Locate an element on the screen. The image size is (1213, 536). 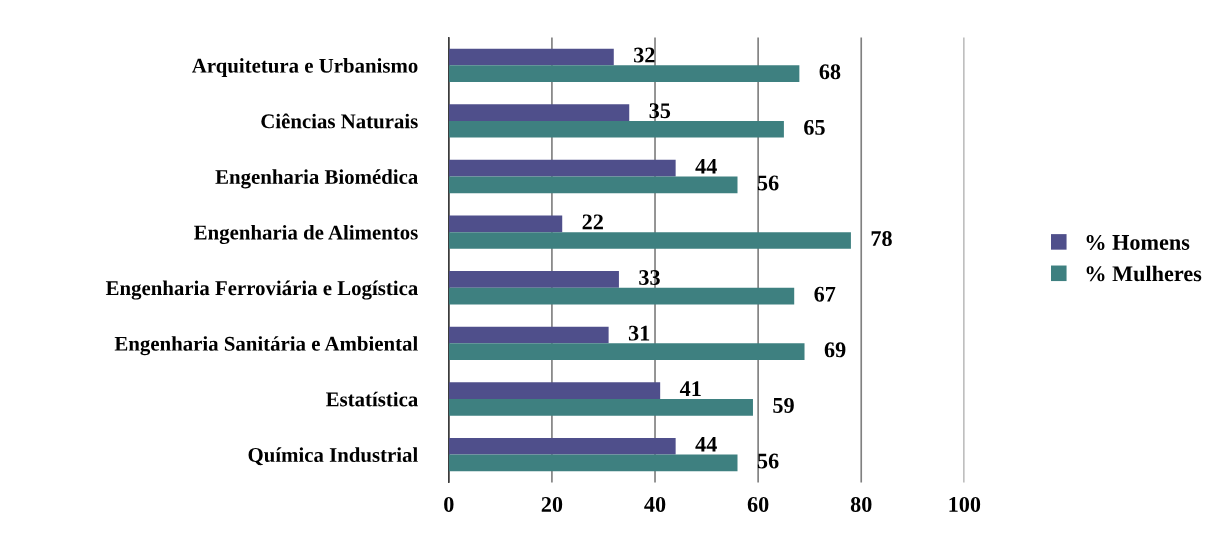
y-tick-label: Engenharia de Alimentos is located at coordinates (306, 234).